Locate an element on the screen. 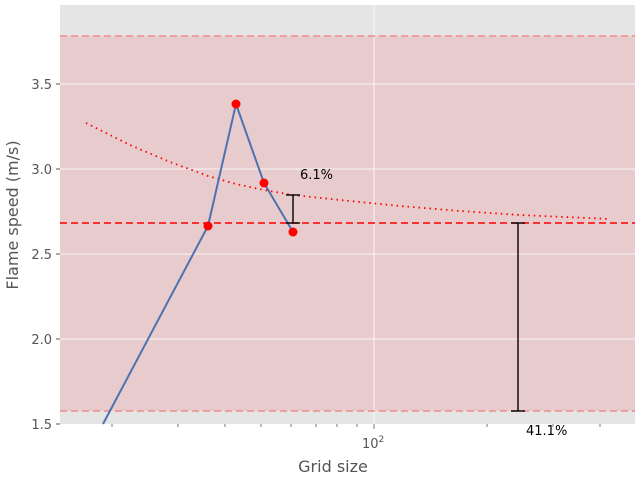 This screenshot has width=640, height=480. svg-text: 3.0 is located at coordinates (41, 170).